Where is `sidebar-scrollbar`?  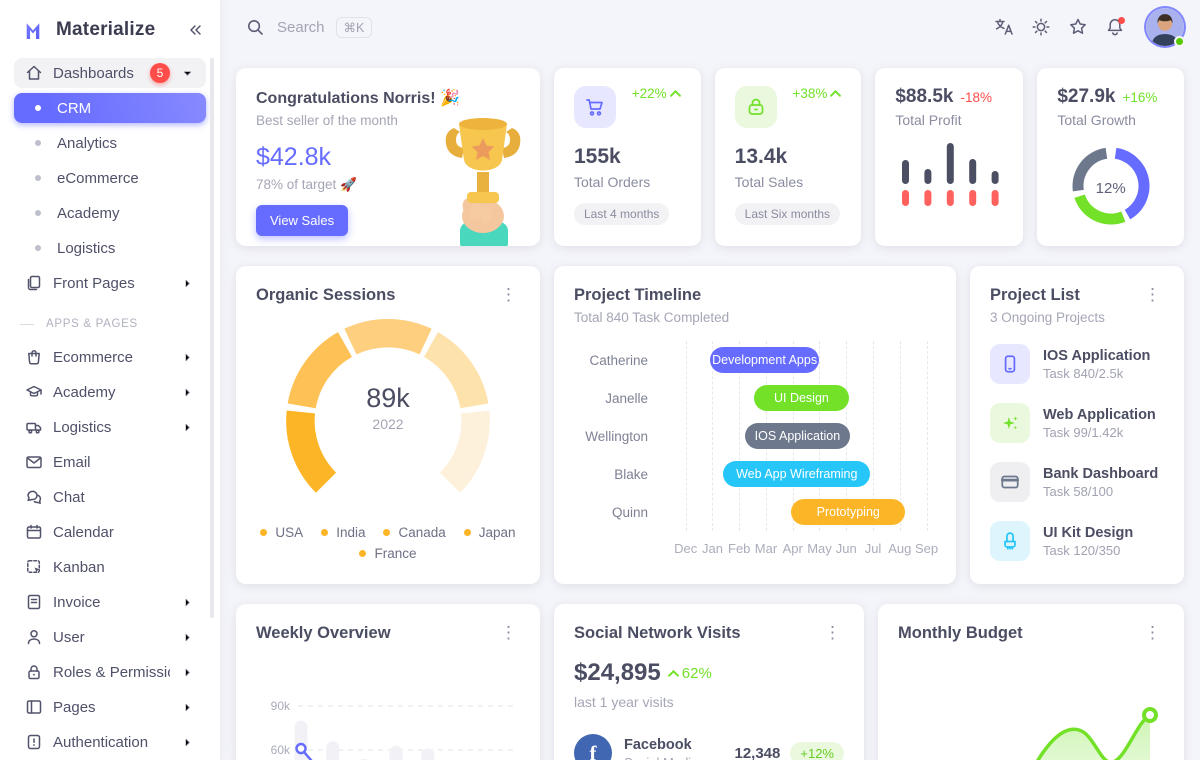 sidebar-scrollbar is located at coordinates (212, 338).